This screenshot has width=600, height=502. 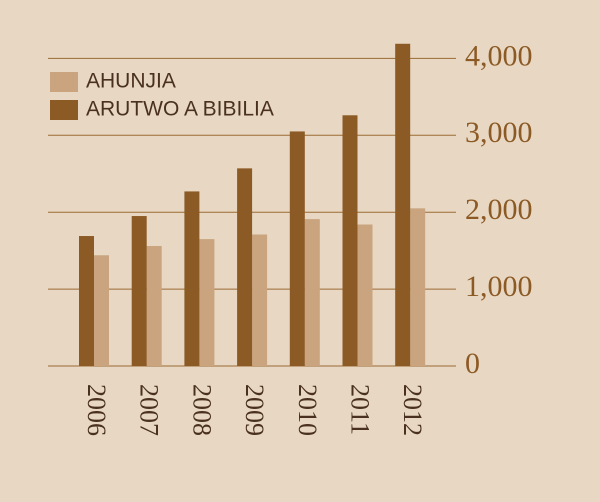 What do you see at coordinates (307, 410) in the screenshot?
I see `x-tick-label: 2010` at bounding box center [307, 410].